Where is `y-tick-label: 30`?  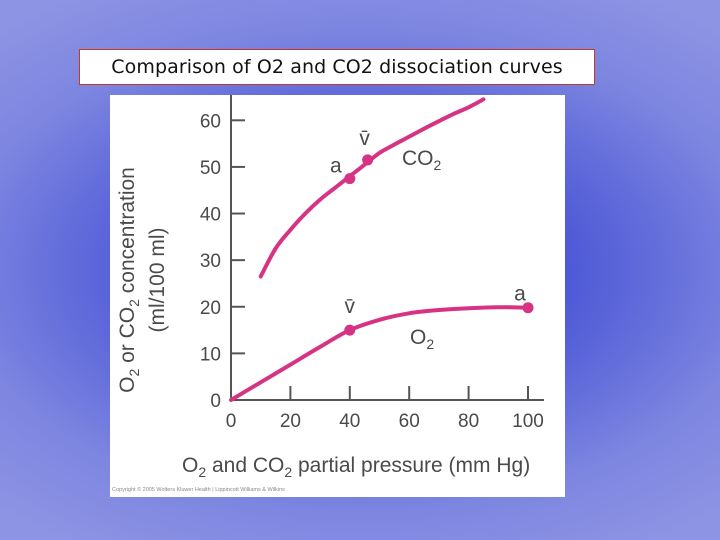
y-tick-label: 30 is located at coordinates (210, 261).